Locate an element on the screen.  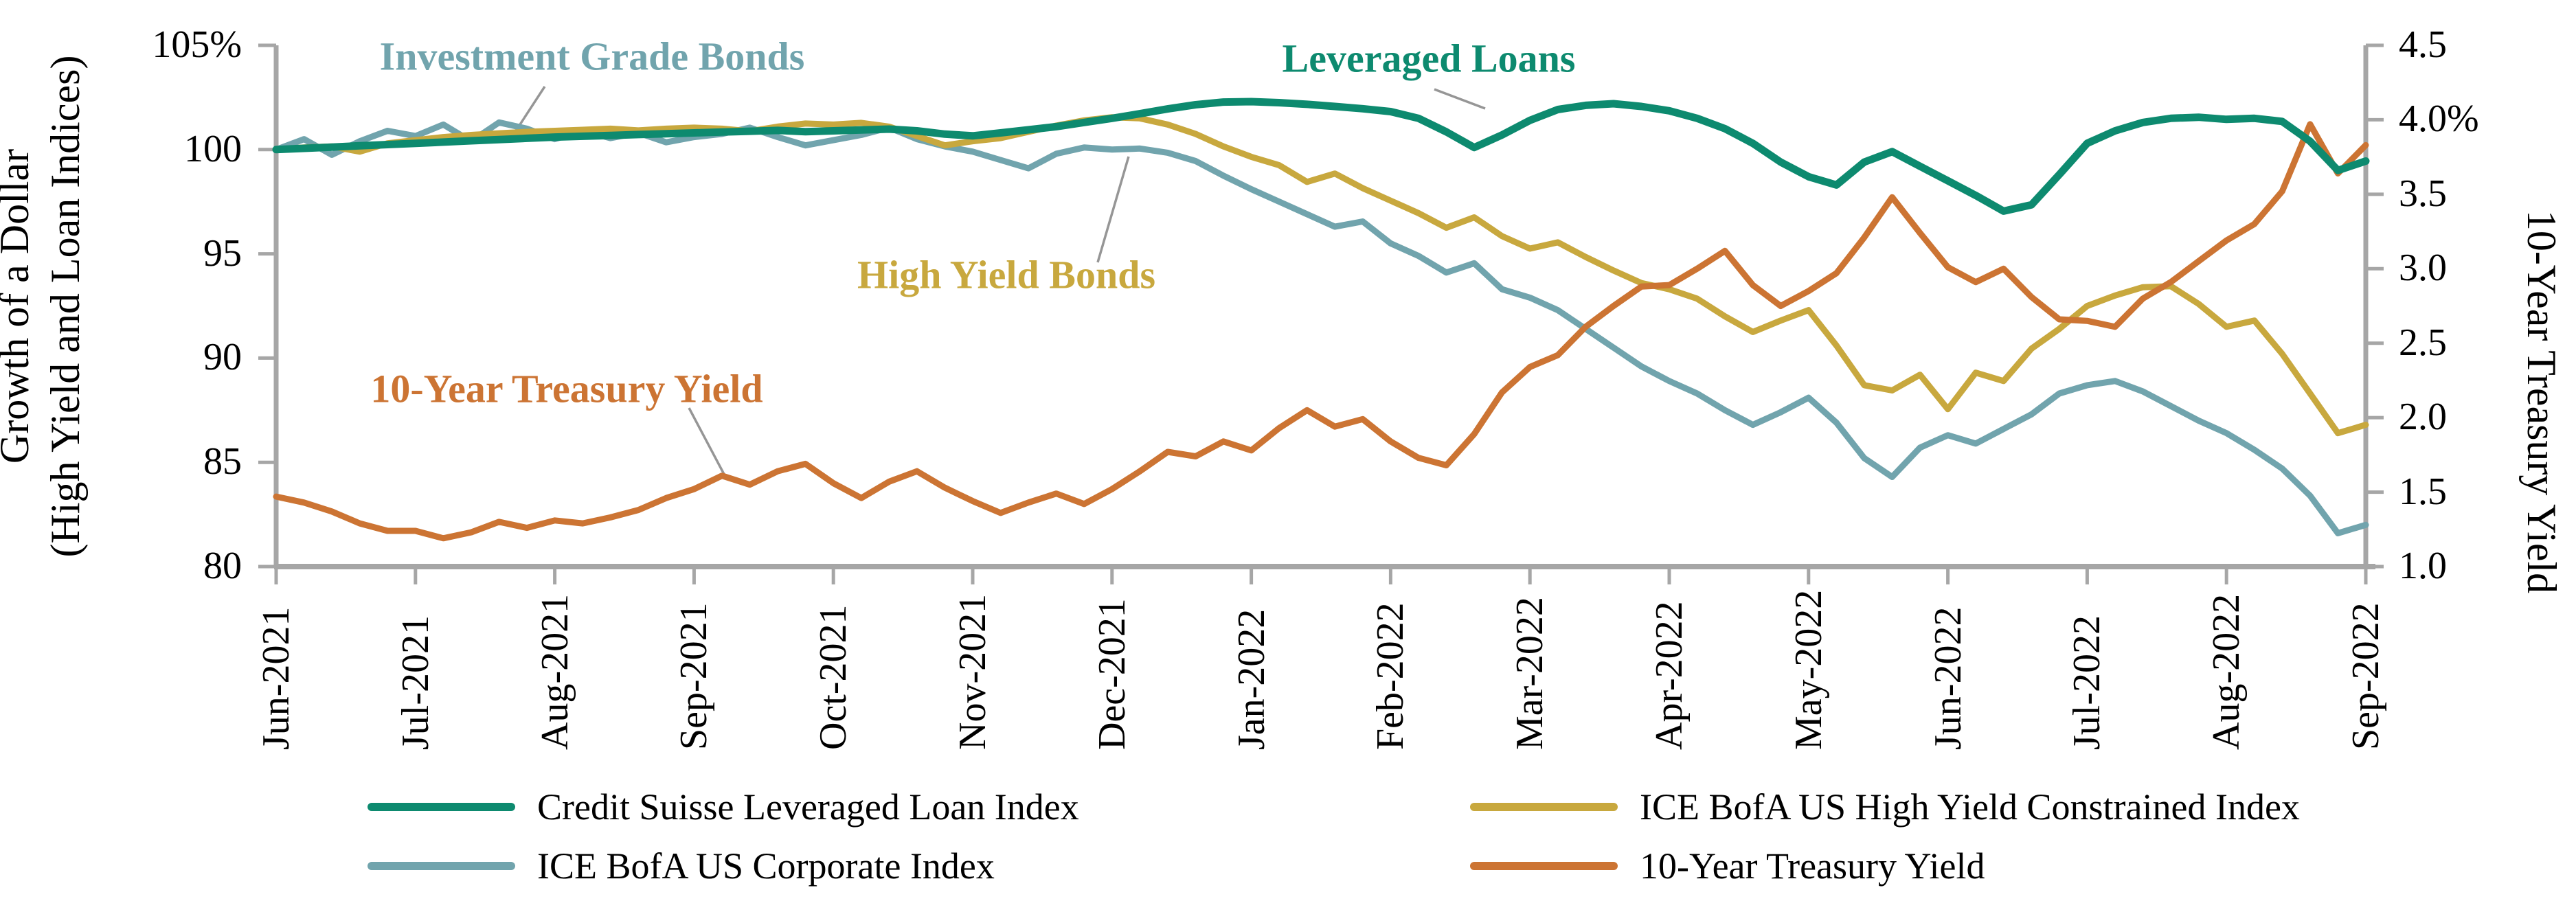
right-tick-label: 4.5 is located at coordinates (2423, 44).